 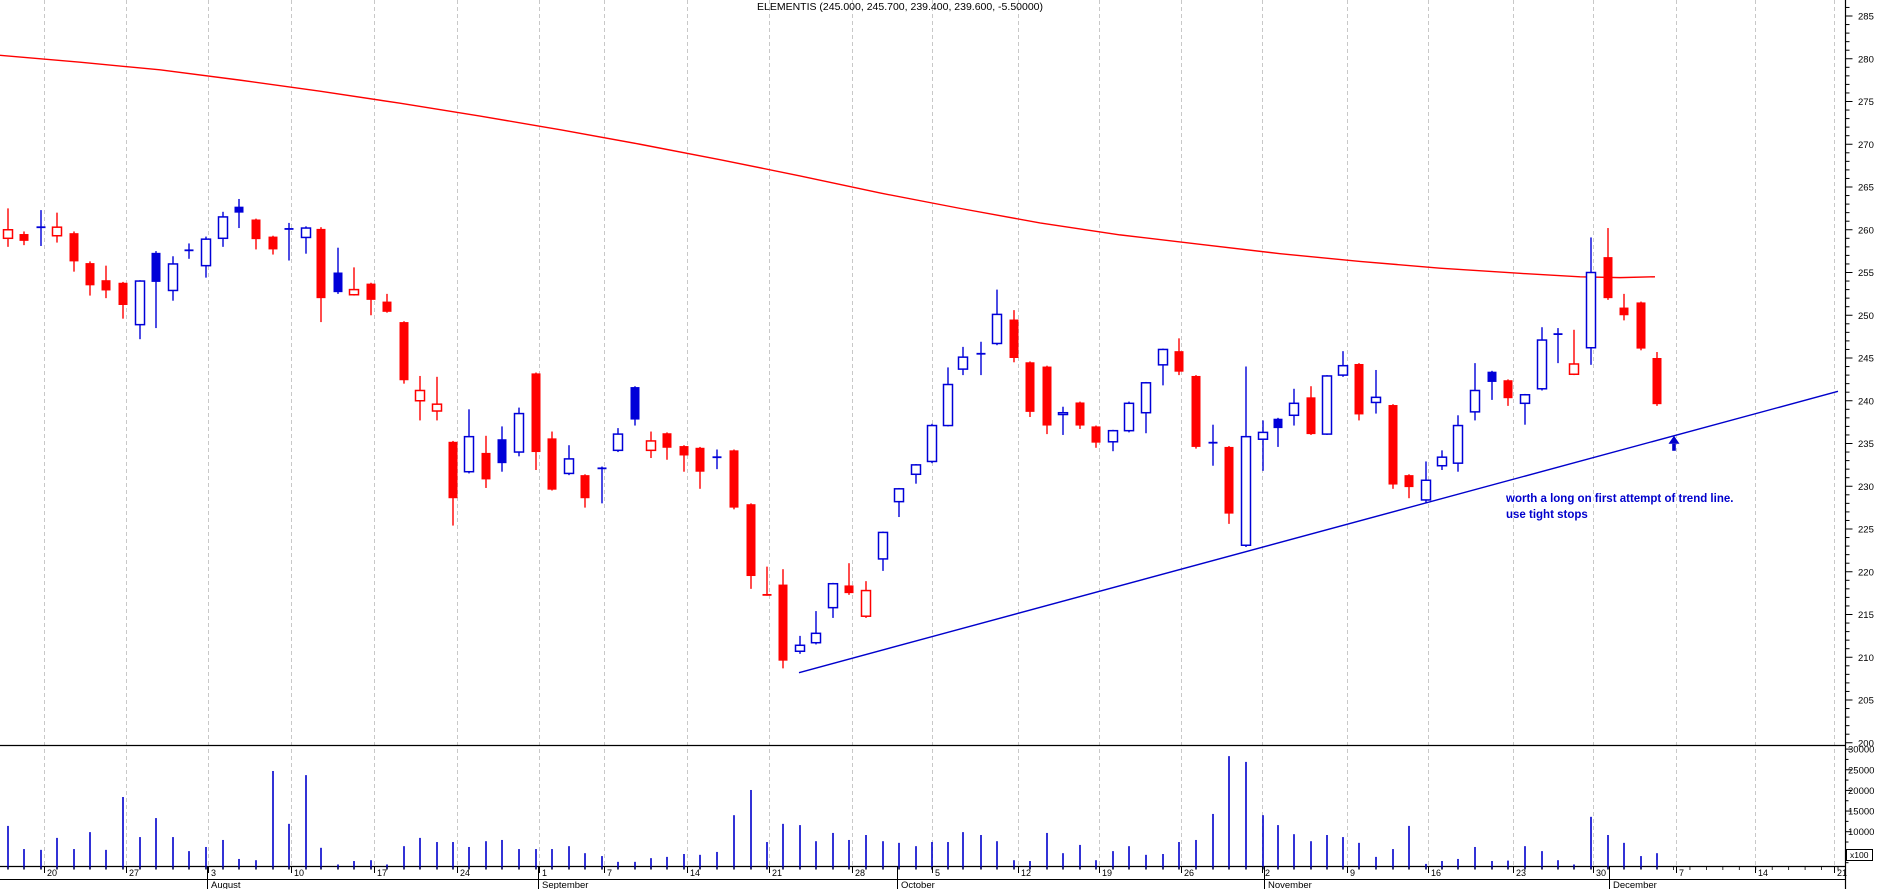 I want to click on svg-text: 19, so click(x=1107, y=873).